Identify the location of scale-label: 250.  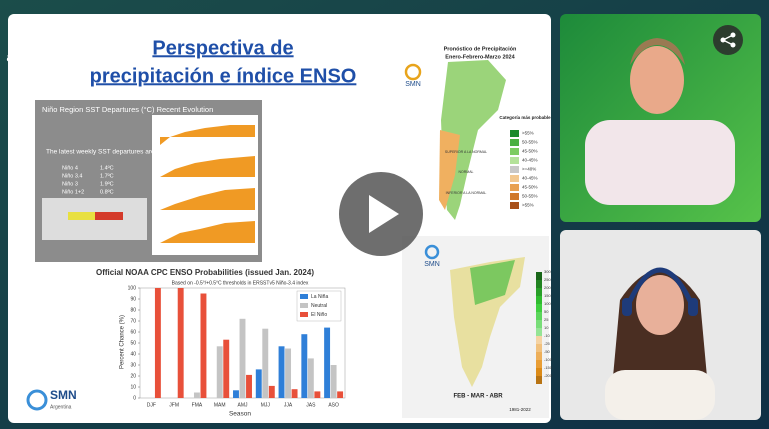
(547, 279).